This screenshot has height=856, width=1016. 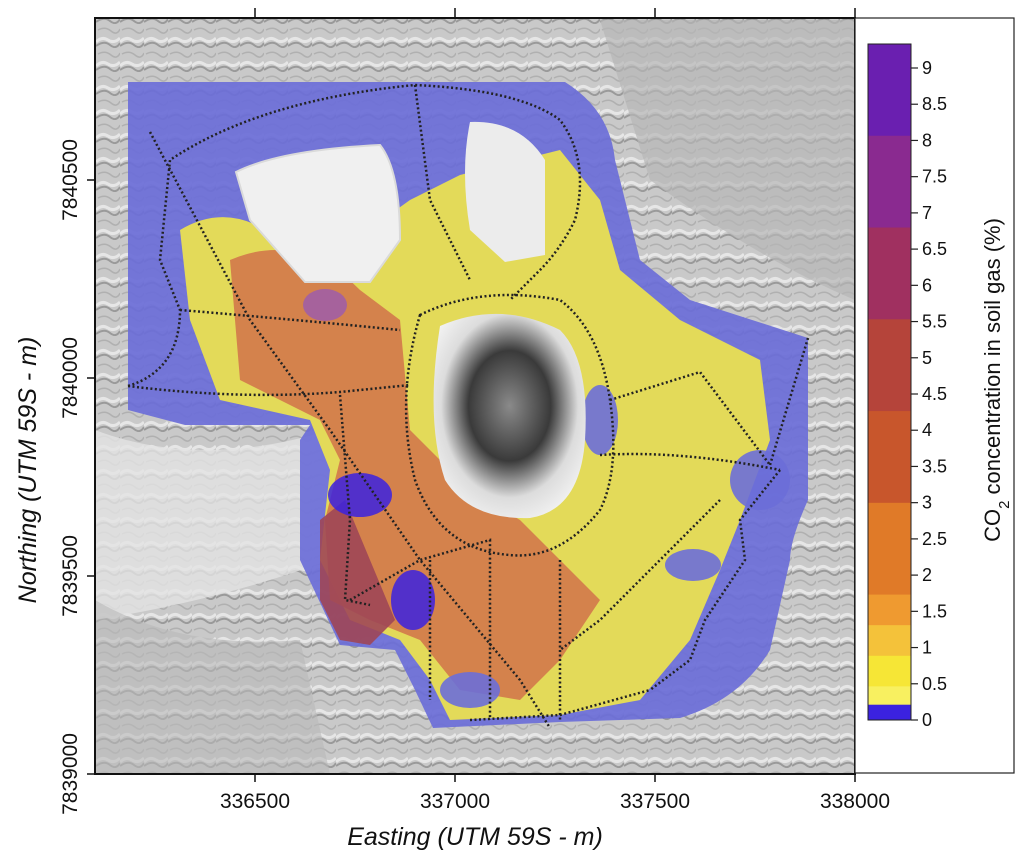 I want to click on colorbar-tick-label: 1, so click(x=927, y=648).